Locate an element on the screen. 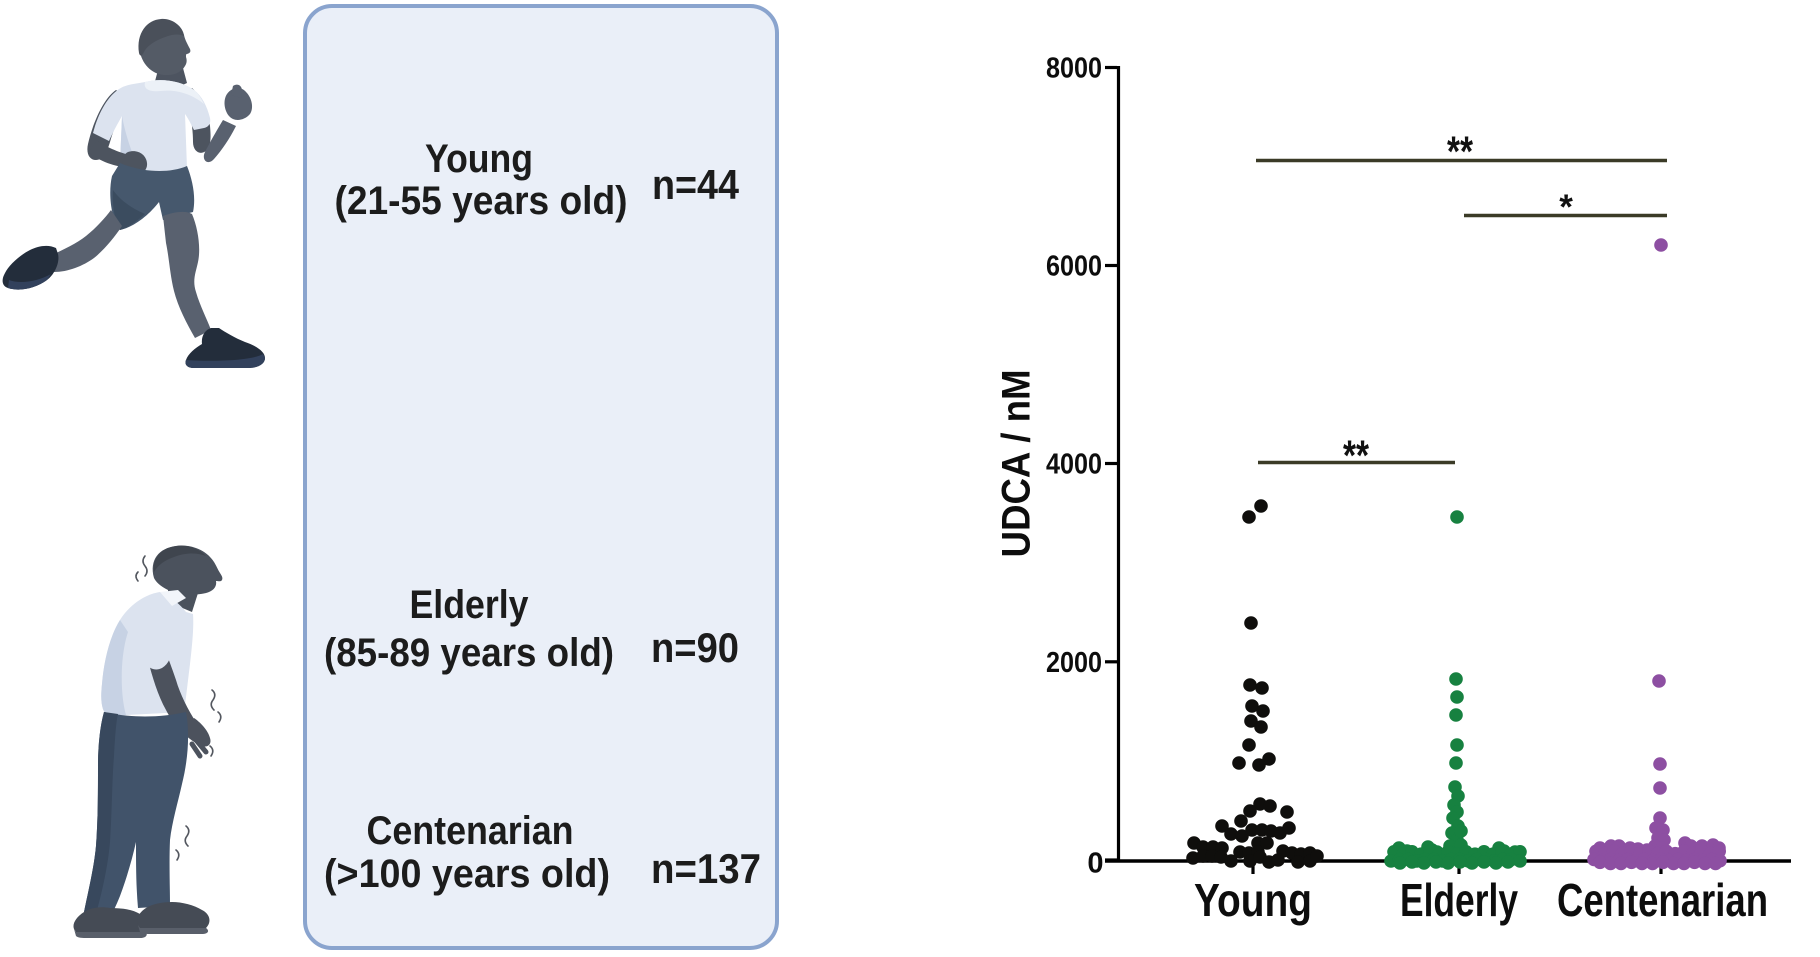  svg-text: 2000 is located at coordinates (1074, 663).